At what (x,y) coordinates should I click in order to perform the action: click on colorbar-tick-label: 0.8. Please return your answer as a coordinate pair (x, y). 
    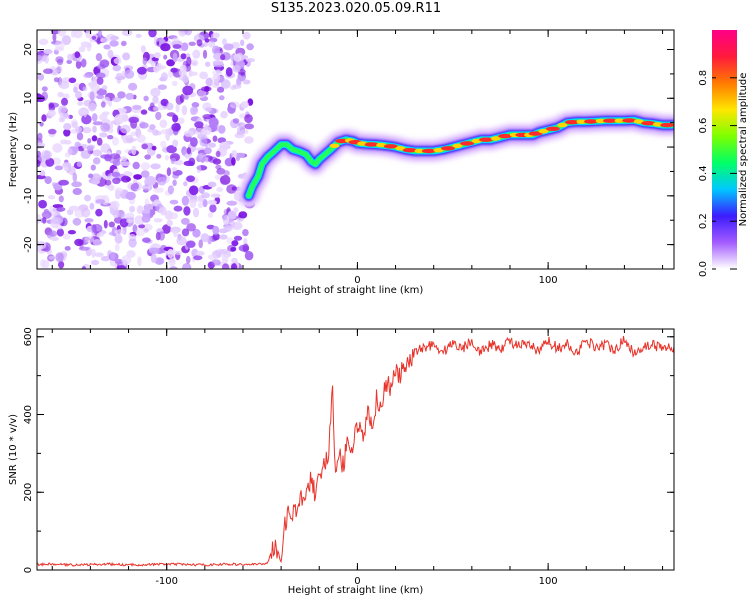
    Looking at the image, I should click on (703, 78).